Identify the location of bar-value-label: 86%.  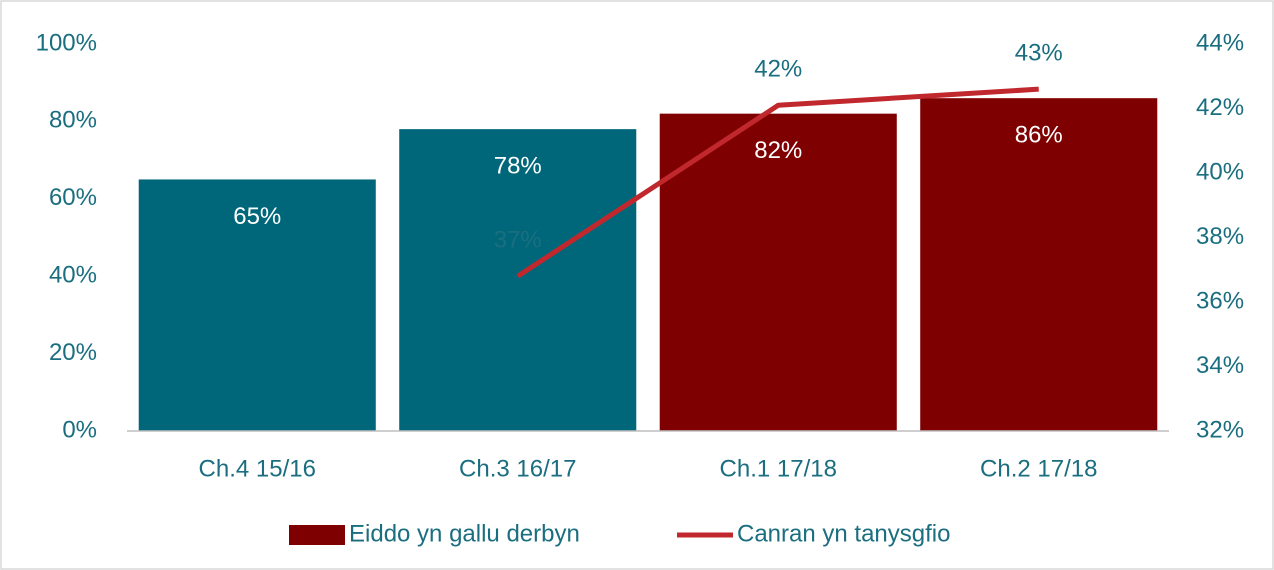
(1039, 135).